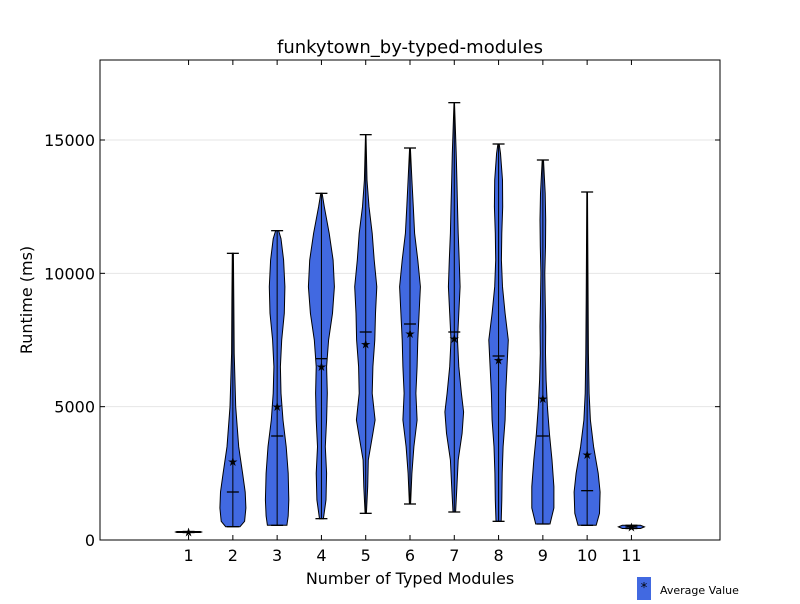  Describe the element at coordinates (69, 140) in the screenshot. I see `y-tick-label: 15000` at that location.